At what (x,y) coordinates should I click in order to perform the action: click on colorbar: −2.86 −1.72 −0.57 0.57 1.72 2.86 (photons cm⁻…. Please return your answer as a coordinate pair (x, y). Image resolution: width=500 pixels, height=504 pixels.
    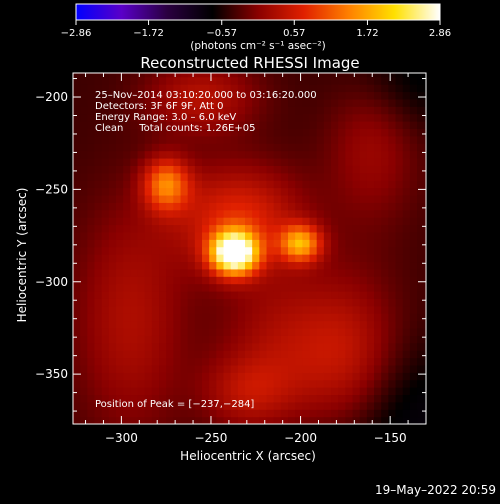
    Looking at the image, I should click on (256, 27).